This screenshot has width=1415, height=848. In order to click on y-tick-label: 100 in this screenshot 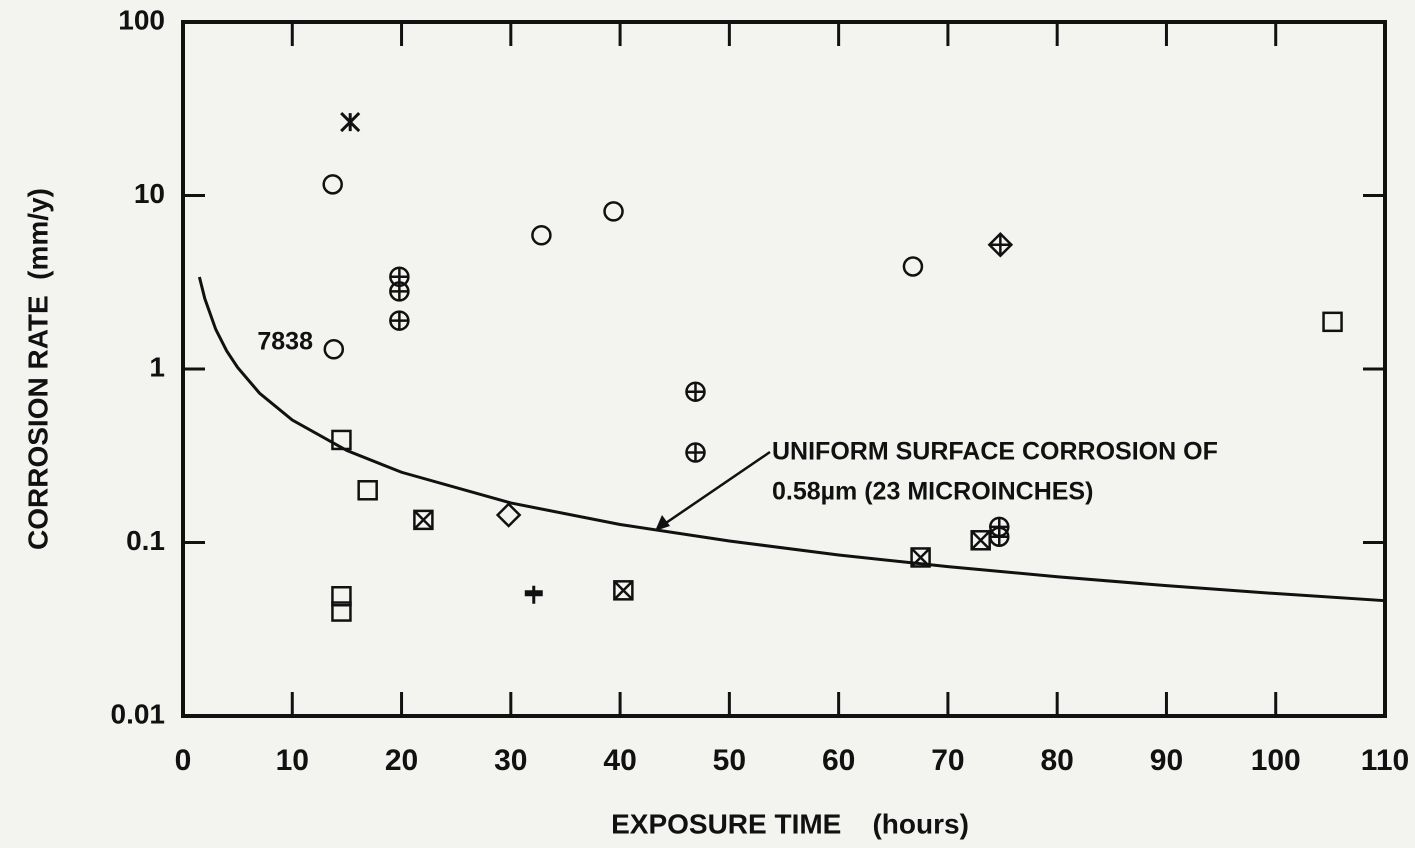, I will do `click(141, 19)`.